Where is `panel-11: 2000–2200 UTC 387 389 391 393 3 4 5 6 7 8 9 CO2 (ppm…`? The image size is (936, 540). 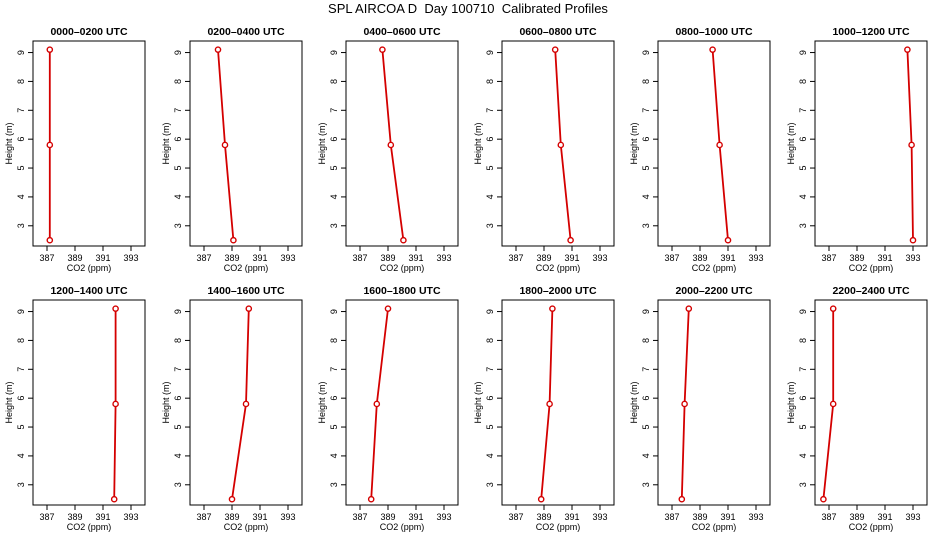
panel-11: 2000–2200 UTC 387 389 391 393 3 4 5 6 7 8 9 CO2 (ppm… is located at coordinates (700, 408).